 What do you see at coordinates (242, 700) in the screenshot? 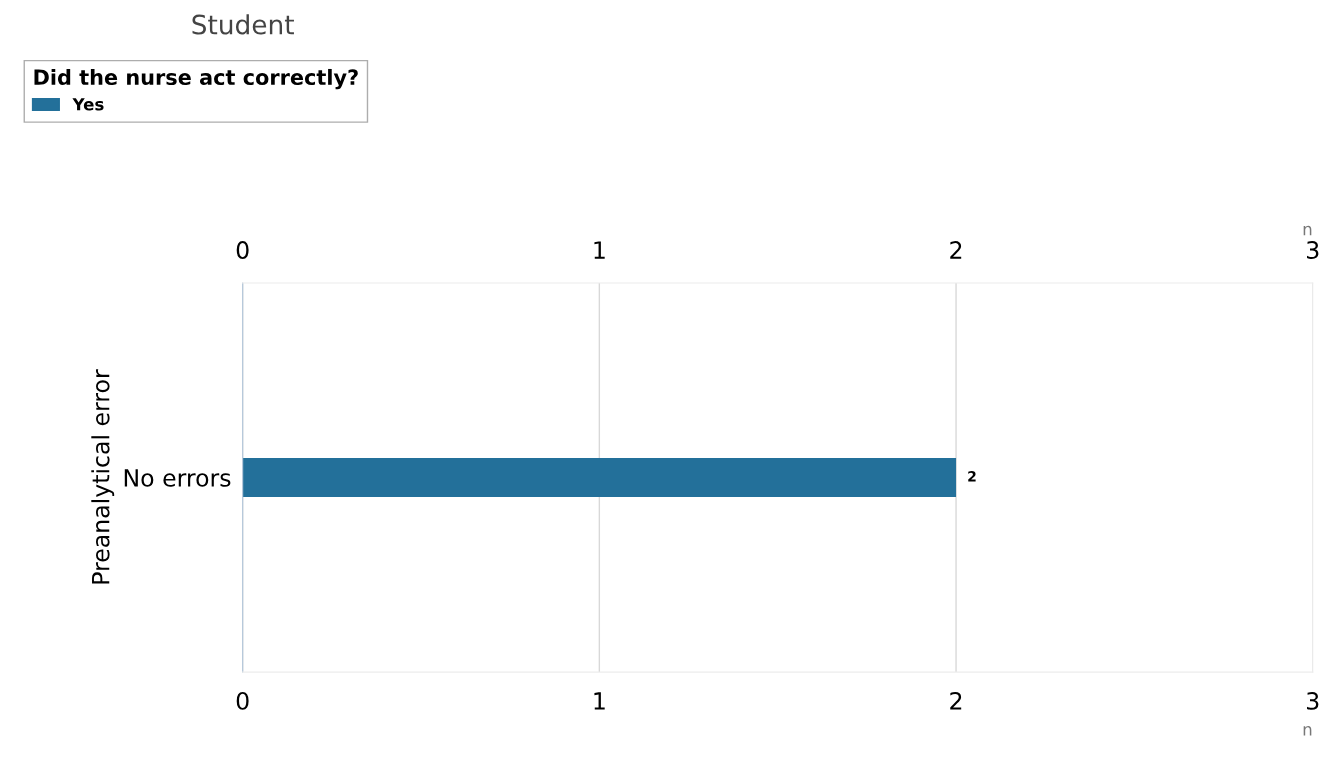
I see `x-tick-label: 0` at bounding box center [242, 700].